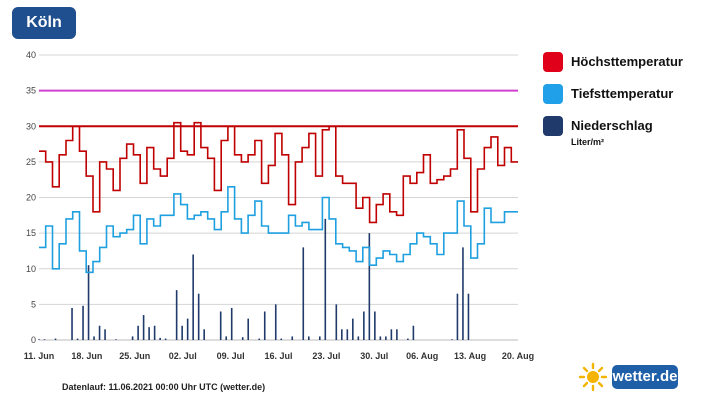 The image size is (717, 403). Describe the element at coordinates (39, 356) in the screenshot. I see `x-tick-label: 11. Jun` at that location.